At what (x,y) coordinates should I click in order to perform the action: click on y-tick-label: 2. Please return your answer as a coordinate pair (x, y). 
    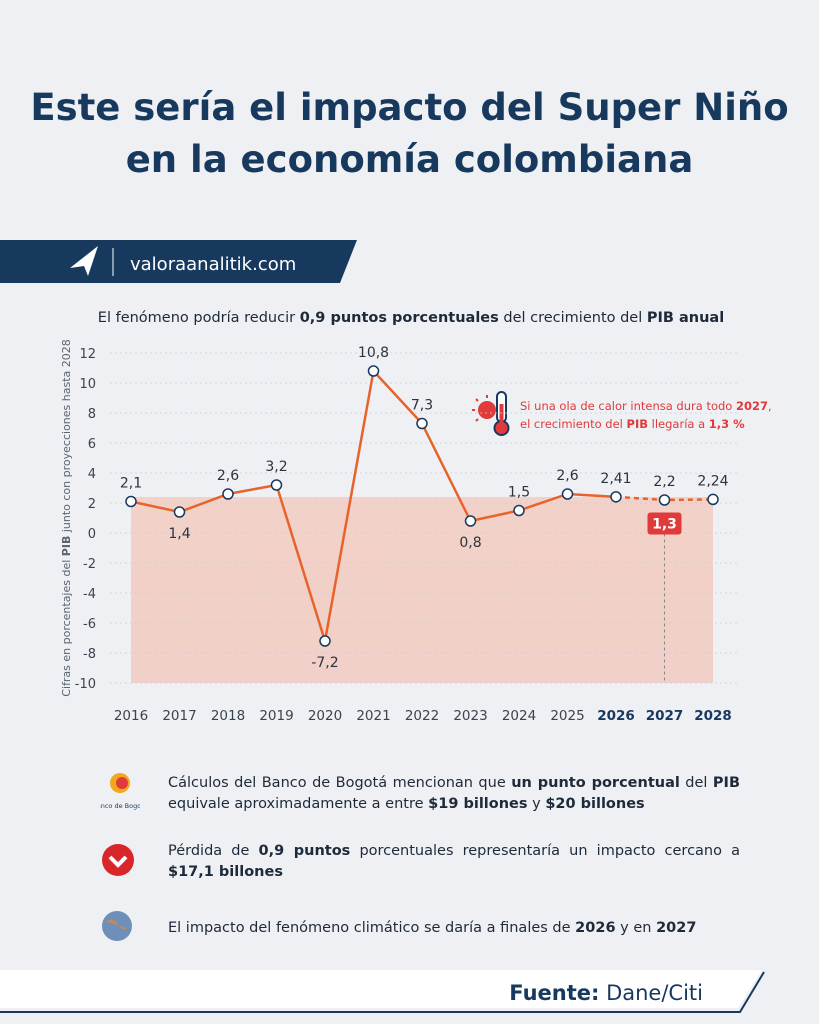
    Looking at the image, I should click on (92, 504).